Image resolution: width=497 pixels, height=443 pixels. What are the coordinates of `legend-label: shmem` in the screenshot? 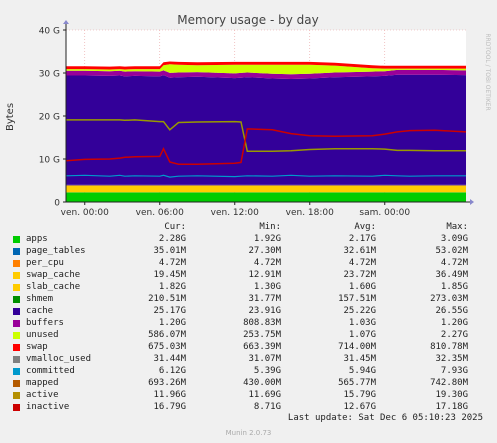 It's located at (40, 299).